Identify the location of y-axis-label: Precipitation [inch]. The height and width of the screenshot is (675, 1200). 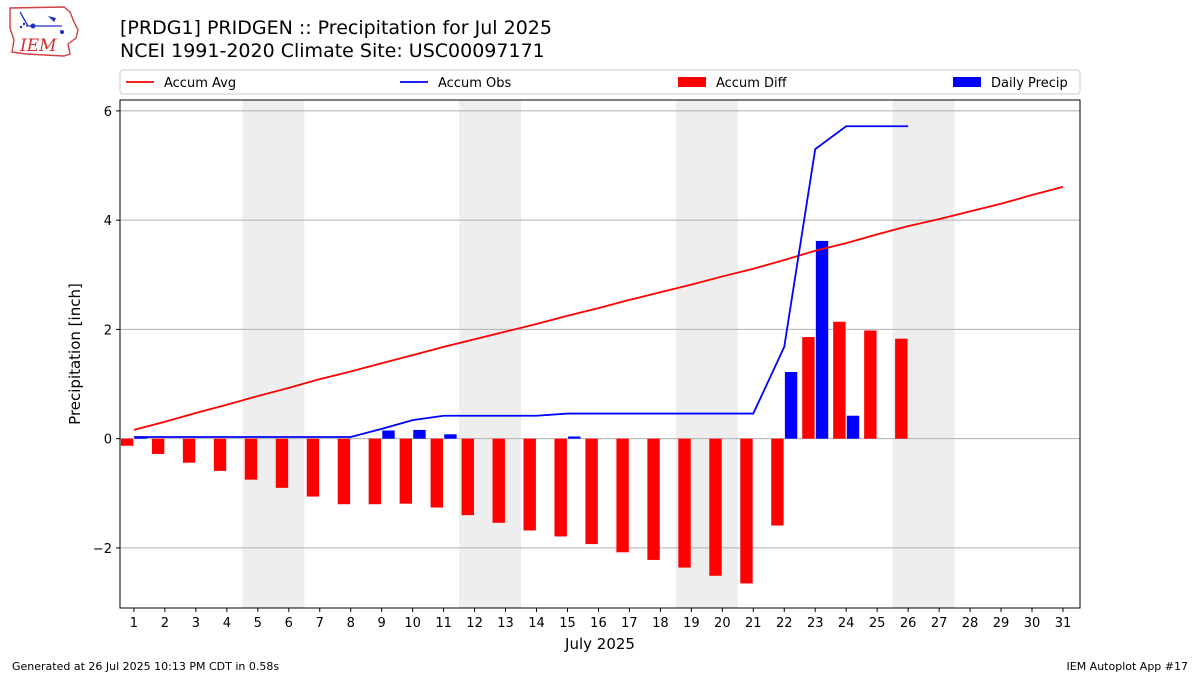
(75, 354).